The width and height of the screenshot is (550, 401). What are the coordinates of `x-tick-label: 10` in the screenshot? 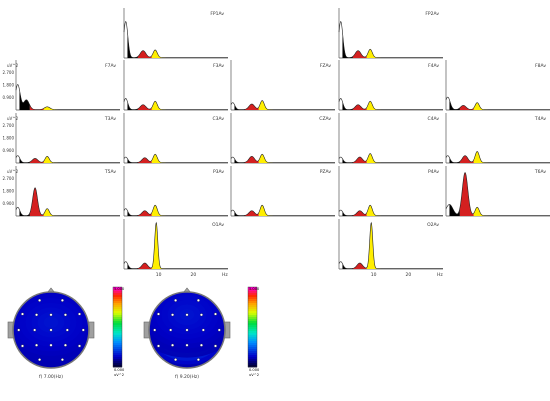 It's located at (374, 275).